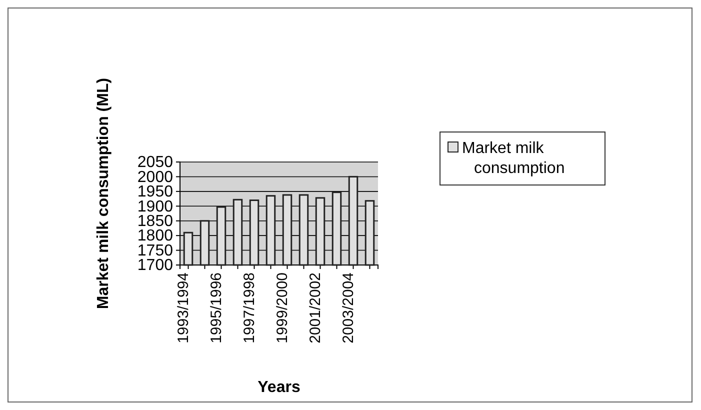 The image size is (701, 410). I want to click on y-tick-label: 2000, so click(155, 177).